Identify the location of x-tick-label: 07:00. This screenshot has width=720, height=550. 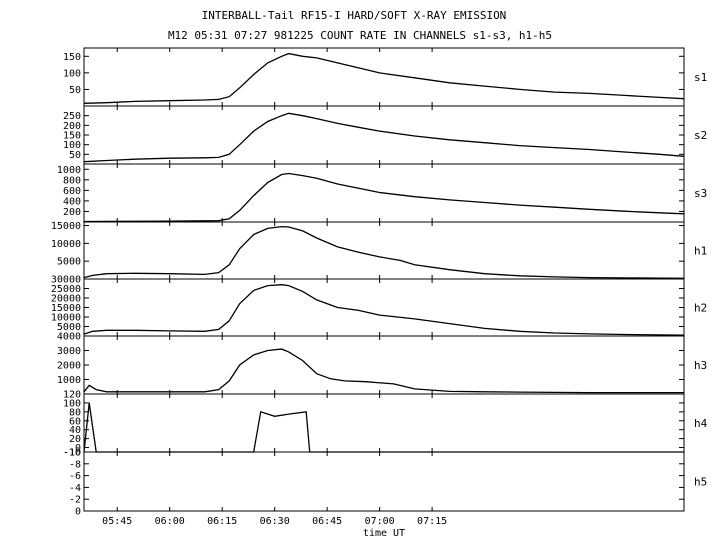
(380, 521).